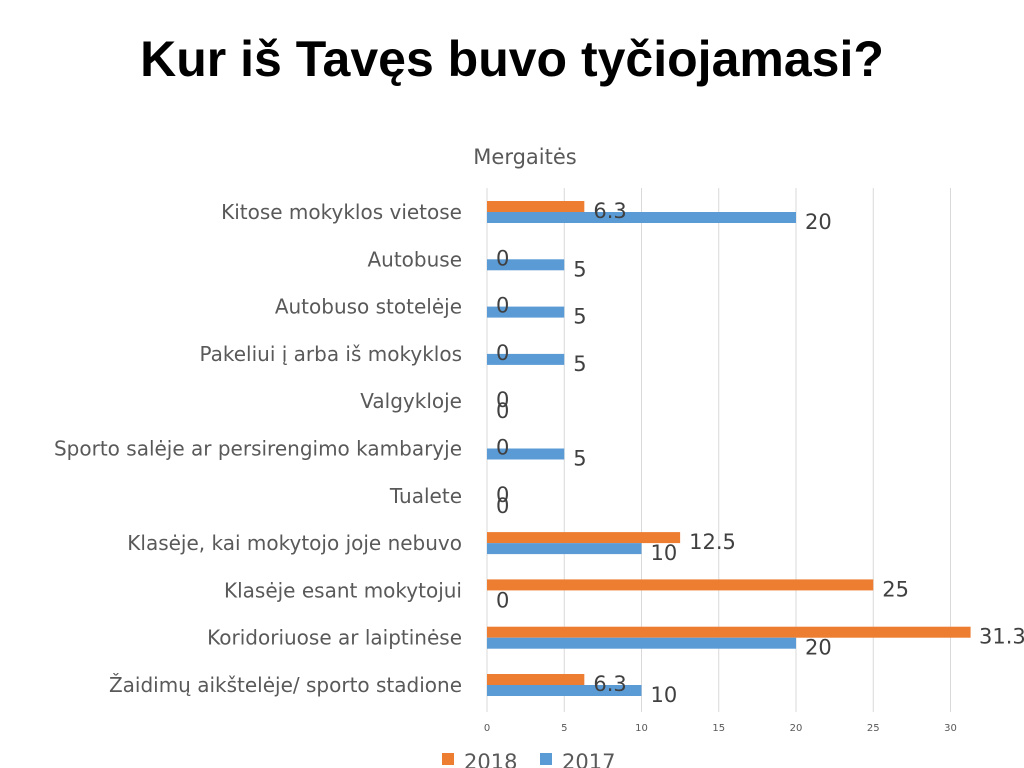 This screenshot has height=768, width=1024. What do you see at coordinates (343, 590) in the screenshot?
I see `category-label: Klasėje esant mokytojui` at bounding box center [343, 590].